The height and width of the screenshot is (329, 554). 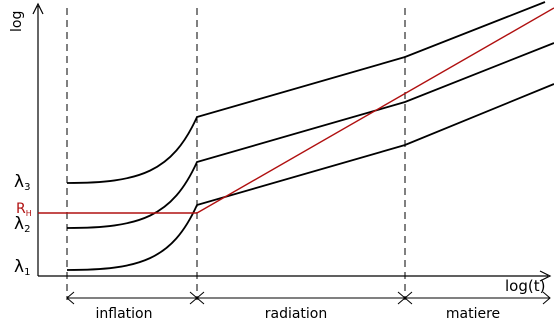 I want to click on era-label-matter: matiere, so click(x=473, y=314).